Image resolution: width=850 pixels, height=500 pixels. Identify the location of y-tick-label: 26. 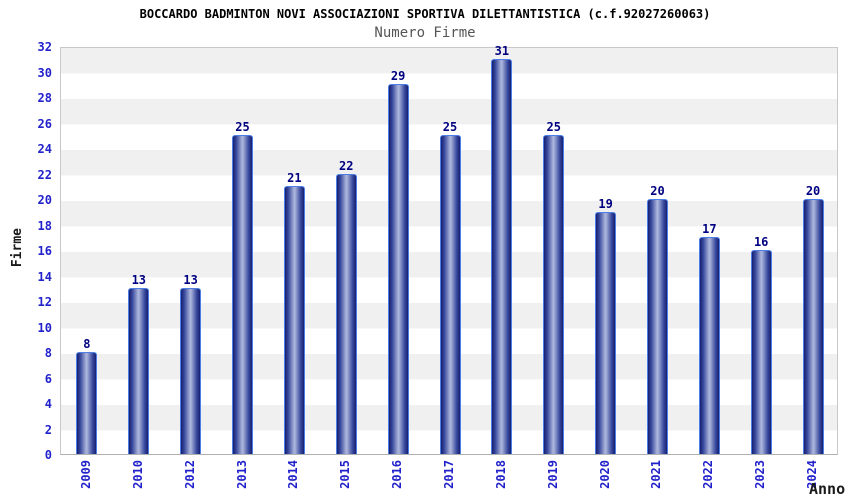
(44, 123).